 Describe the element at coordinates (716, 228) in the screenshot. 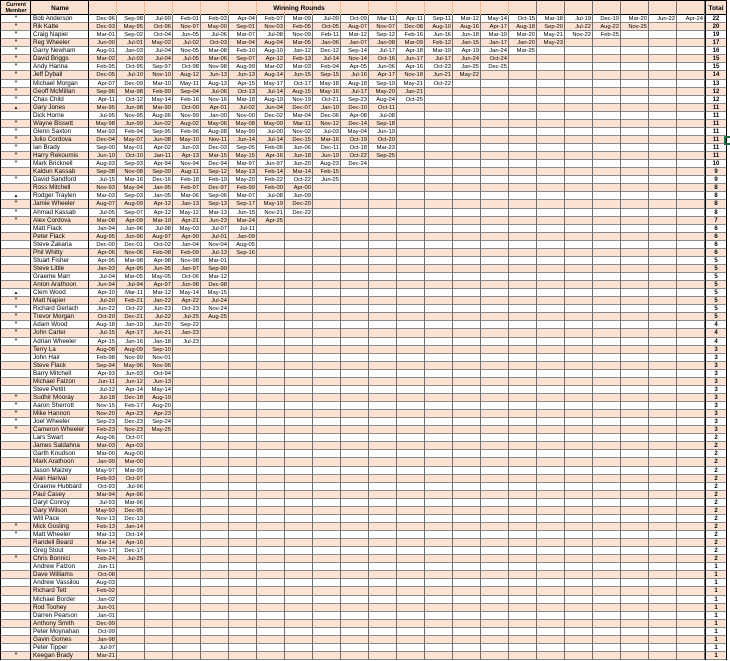

I see `total-cell: 6` at that location.